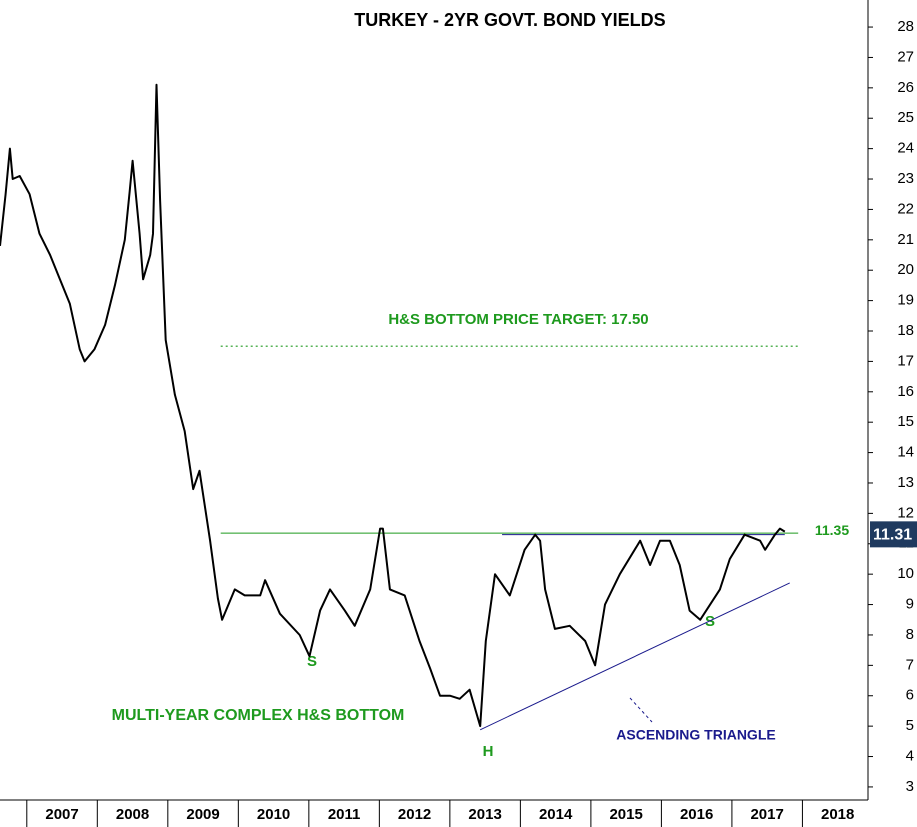  What do you see at coordinates (61, 814) in the screenshot?
I see `x-tick-label: 2007` at bounding box center [61, 814].